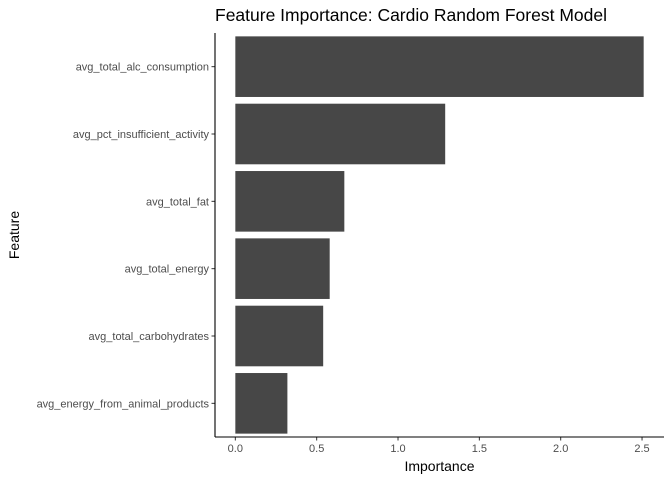 The width and height of the screenshot is (672, 480). What do you see at coordinates (560, 449) in the screenshot?
I see `x-tick-label: 2.0` at bounding box center [560, 449].